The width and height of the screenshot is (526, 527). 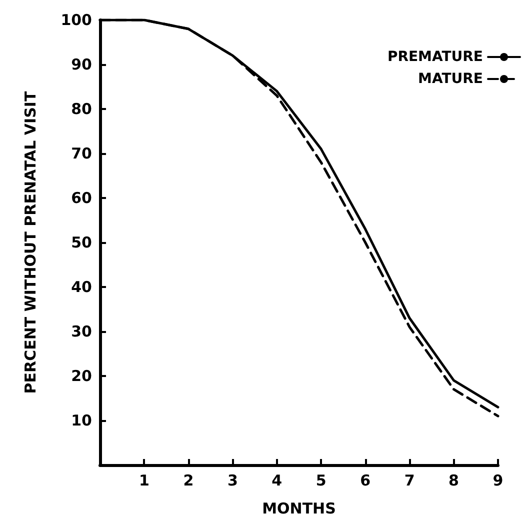 I want to click on legend-label: PREMATURE, so click(x=435, y=57).